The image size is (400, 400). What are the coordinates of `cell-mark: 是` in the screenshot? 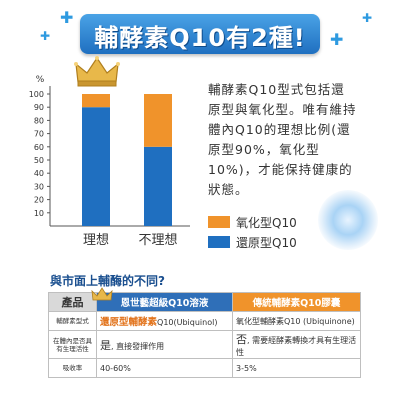 It's located at (105, 345).